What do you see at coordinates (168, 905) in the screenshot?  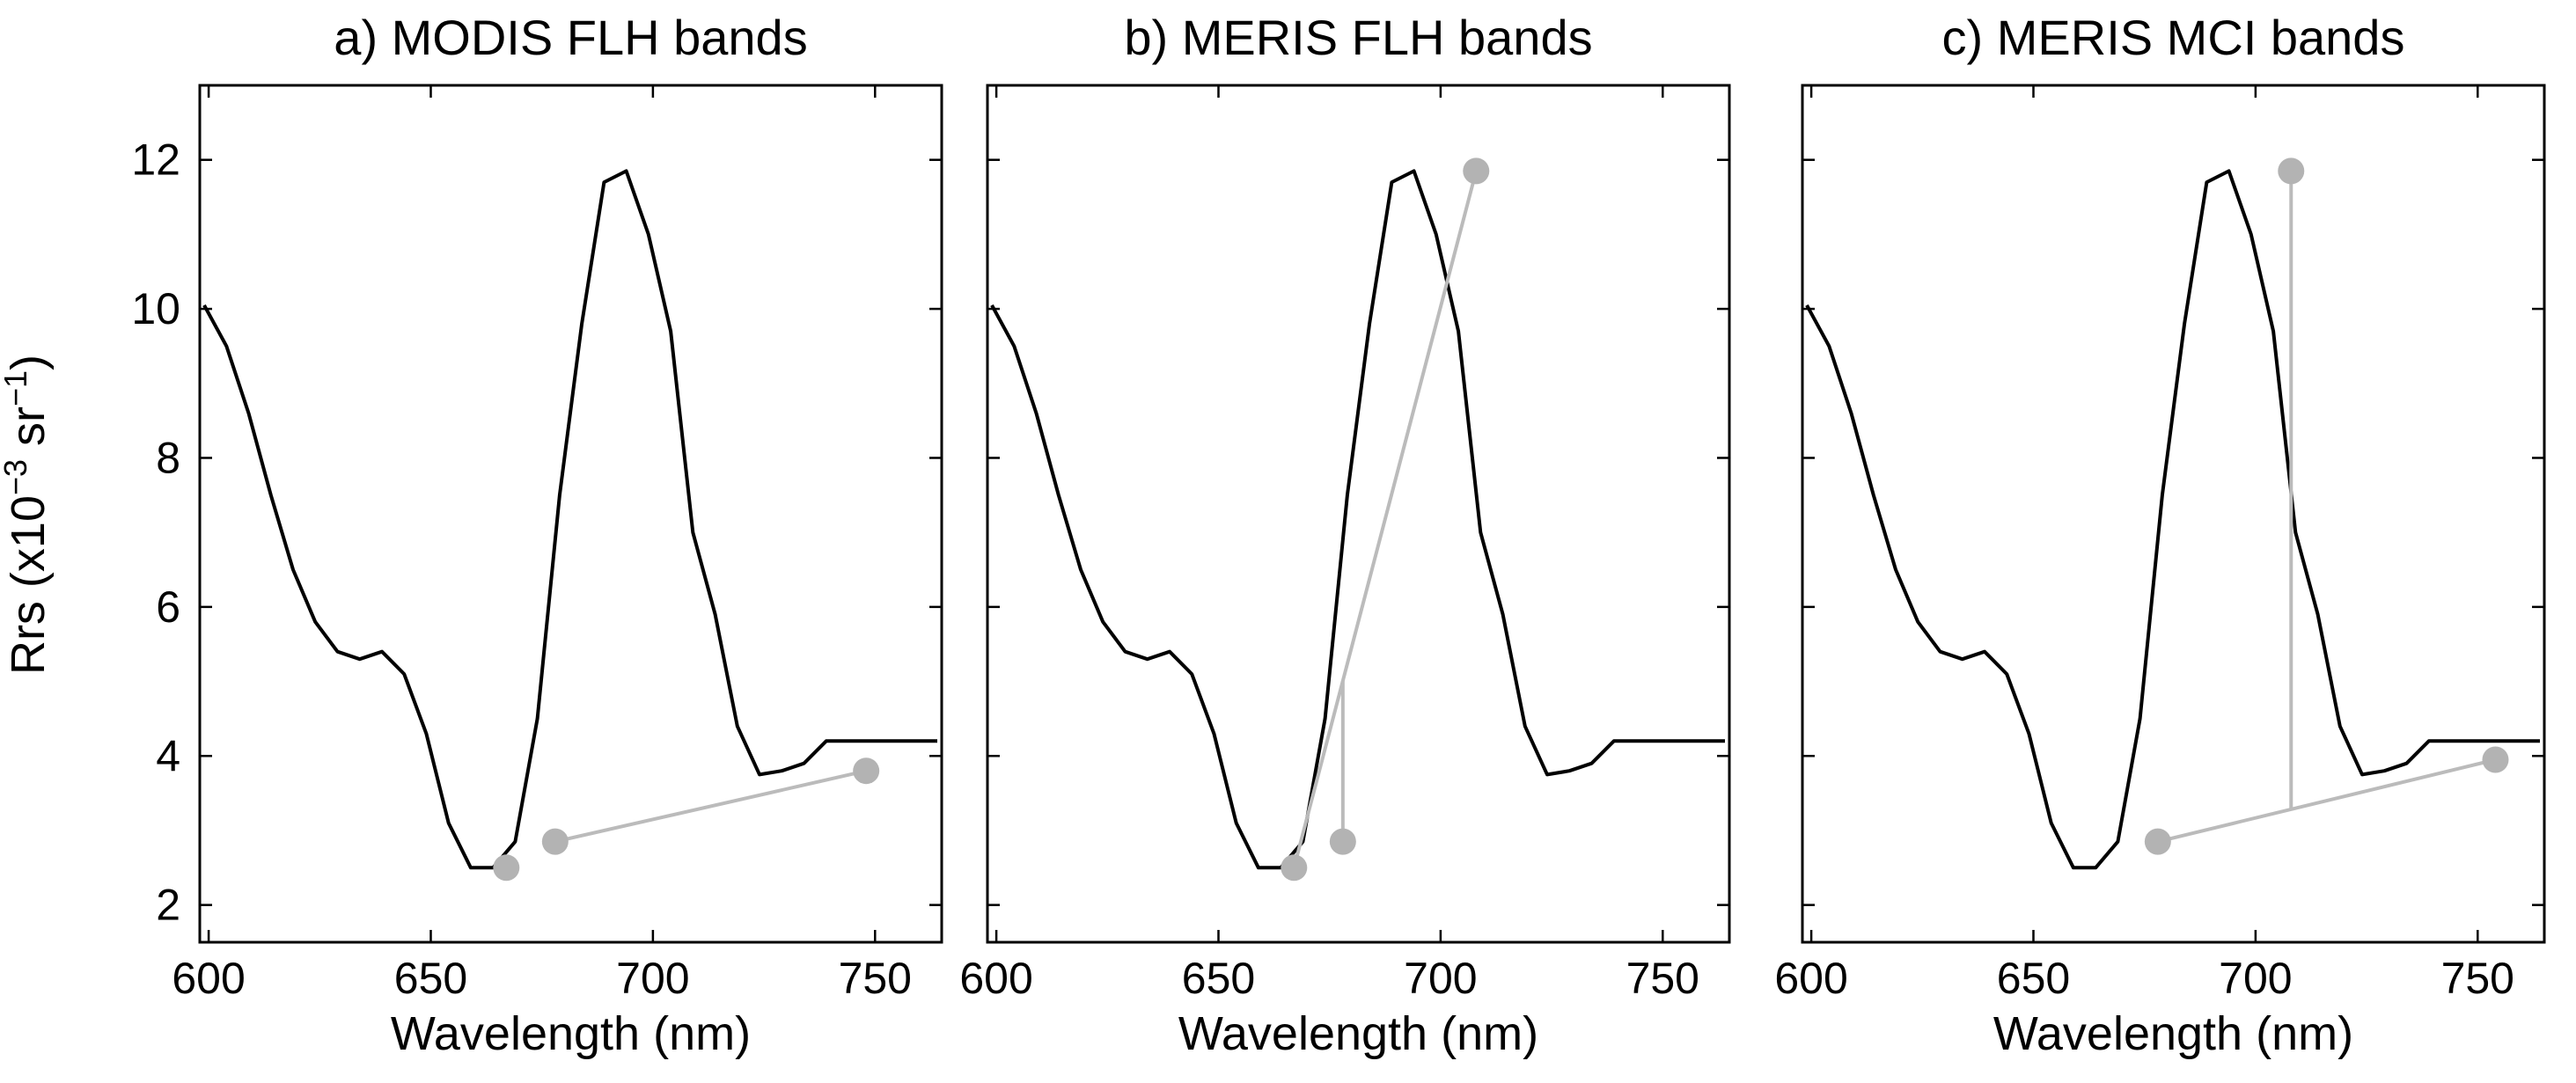 I see `y-tick-label: 2` at bounding box center [168, 905].